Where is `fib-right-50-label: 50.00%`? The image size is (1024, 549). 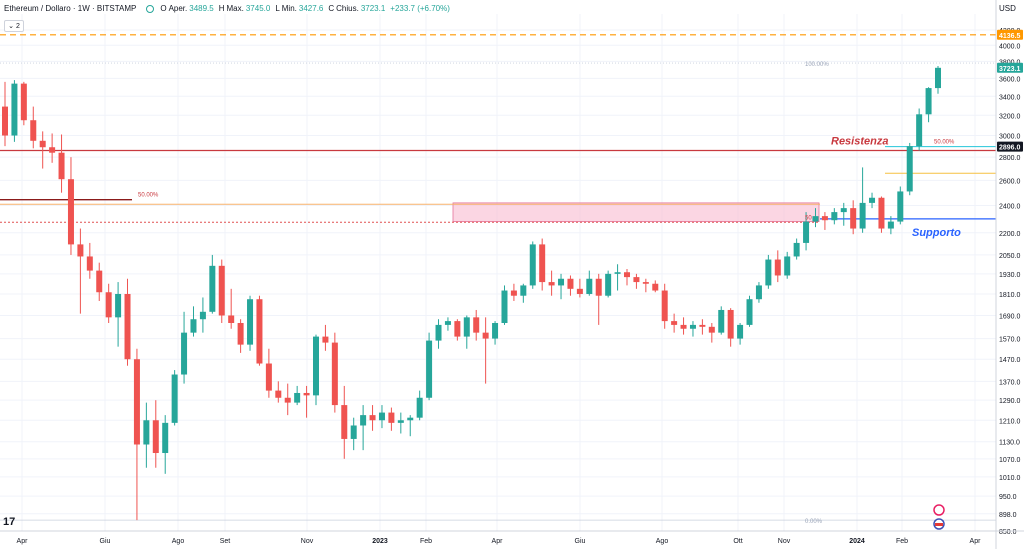 fib-right-50-label: 50.00% is located at coordinates (944, 143).